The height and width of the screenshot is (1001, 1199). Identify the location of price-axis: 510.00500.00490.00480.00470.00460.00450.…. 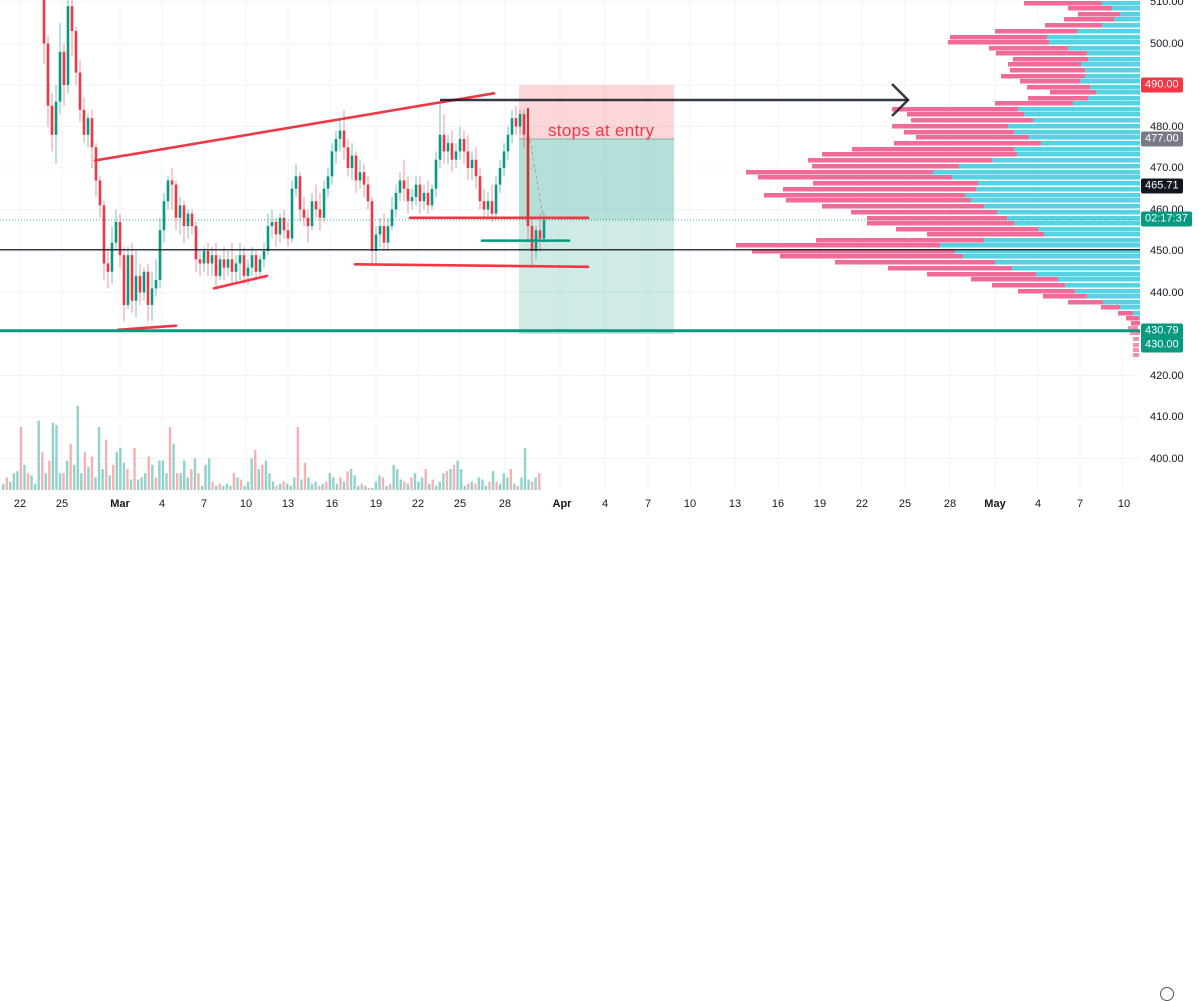
(1169, 245).